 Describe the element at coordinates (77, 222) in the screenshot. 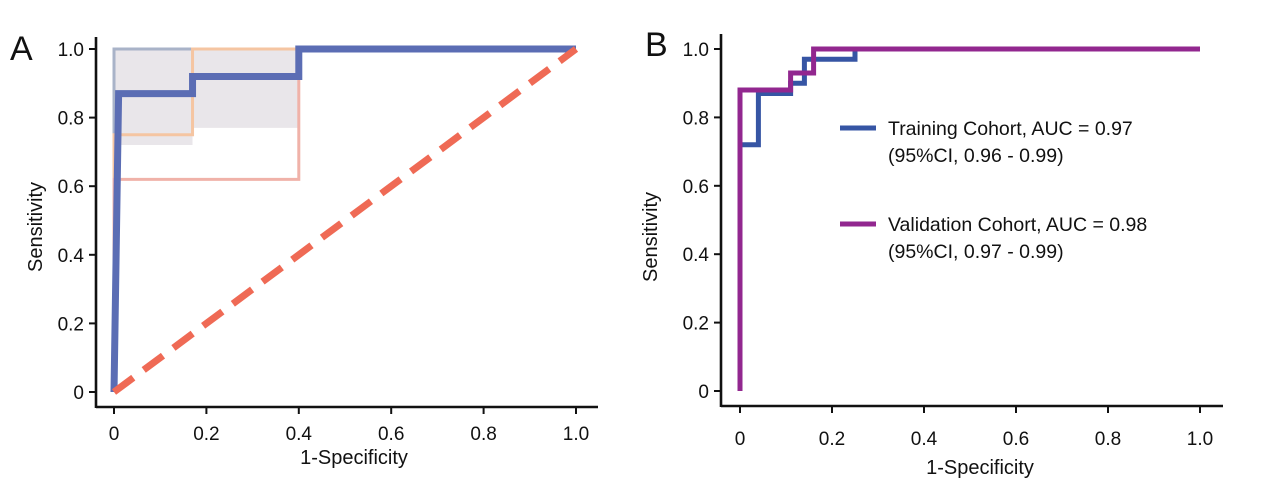

I see `panel-a-y-ticks: 0 0.2 0.4 0.6 0.8 1.0` at that location.